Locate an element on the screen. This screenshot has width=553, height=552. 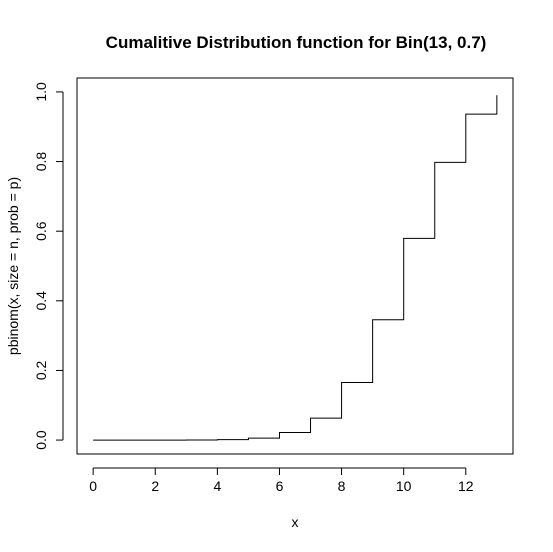
y-tick-label: 0.2 is located at coordinates (41, 371).